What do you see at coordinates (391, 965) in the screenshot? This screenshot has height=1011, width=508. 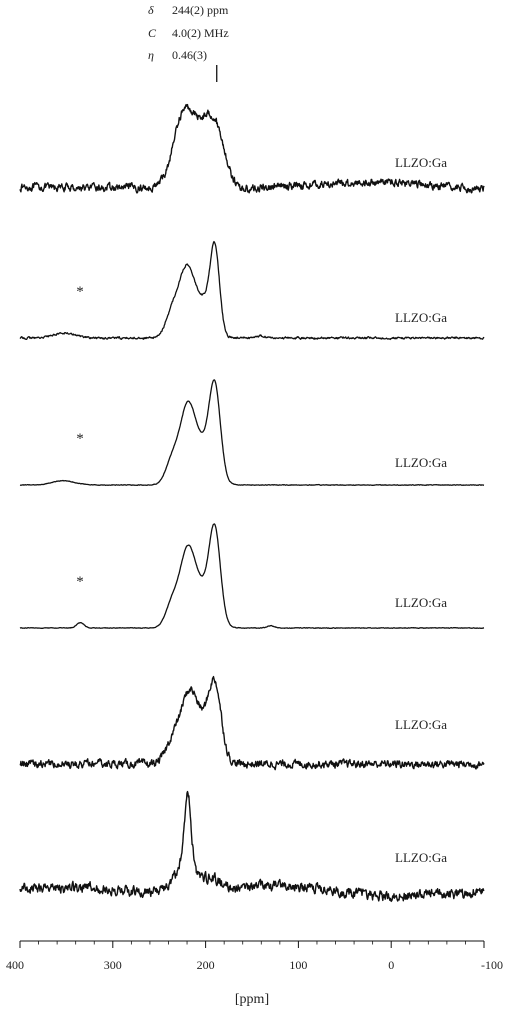 I see `x-tick-label: 0` at bounding box center [391, 965].